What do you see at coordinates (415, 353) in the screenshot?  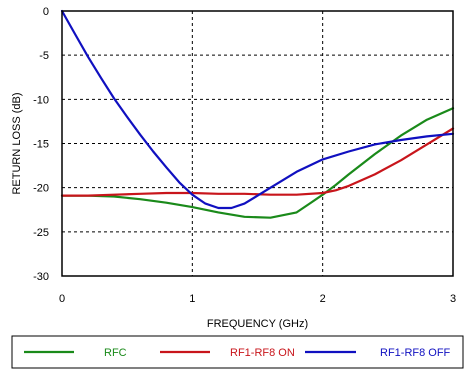 I see `legend-label-2: RF1-RF8 OFF` at bounding box center [415, 353].